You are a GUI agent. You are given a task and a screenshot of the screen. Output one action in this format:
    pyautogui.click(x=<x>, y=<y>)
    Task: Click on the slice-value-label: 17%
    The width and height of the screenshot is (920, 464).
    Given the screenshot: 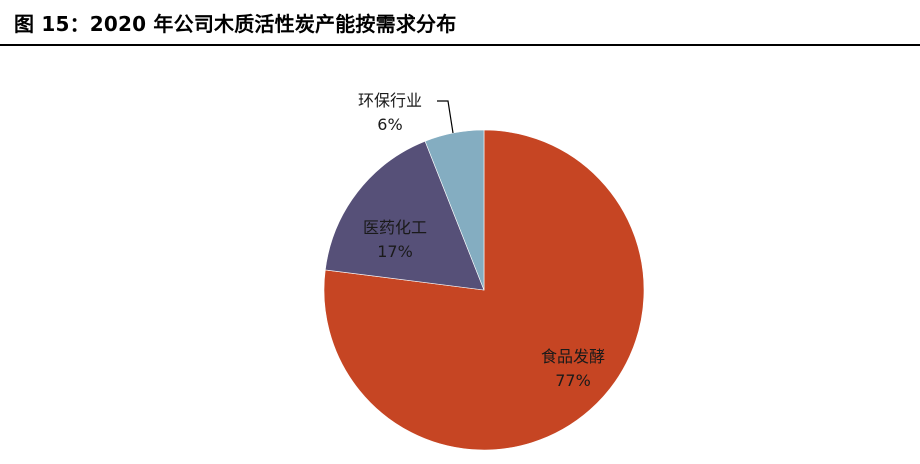 What is the action you would take?
    pyautogui.click(x=395, y=251)
    